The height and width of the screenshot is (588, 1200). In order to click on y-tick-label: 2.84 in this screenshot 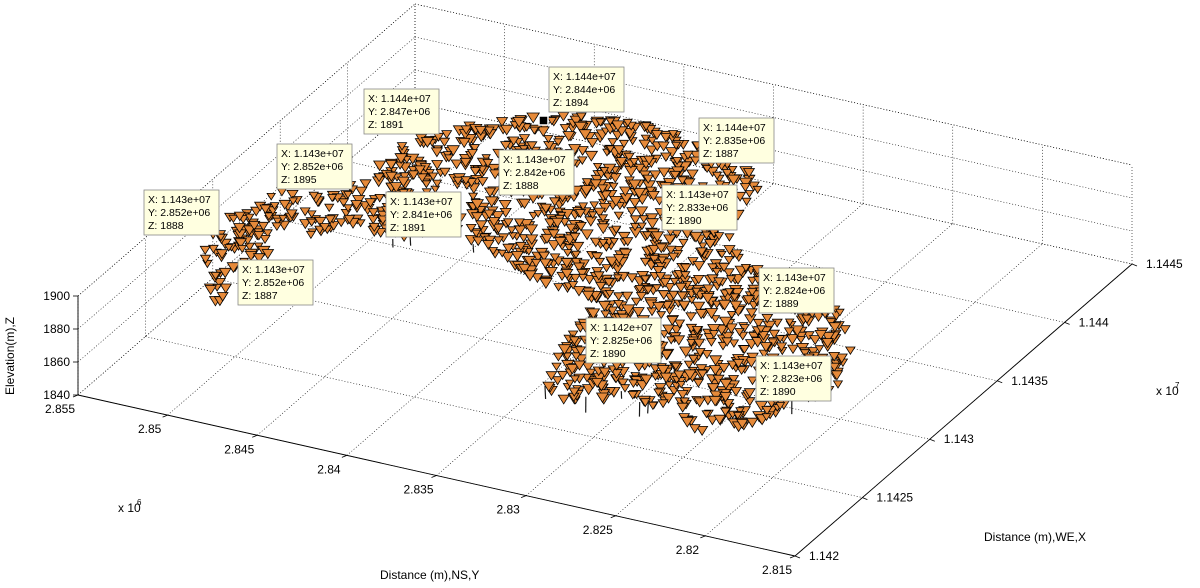, I will do `click(329, 469)`.